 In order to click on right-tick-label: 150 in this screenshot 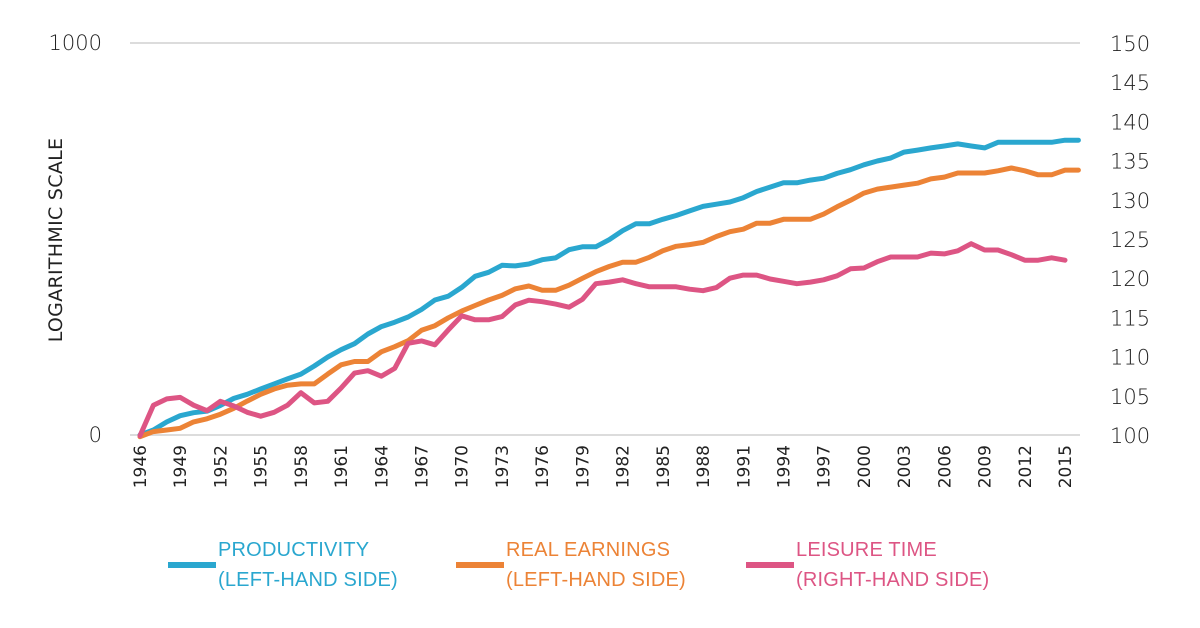, I will do `click(1130, 44)`.